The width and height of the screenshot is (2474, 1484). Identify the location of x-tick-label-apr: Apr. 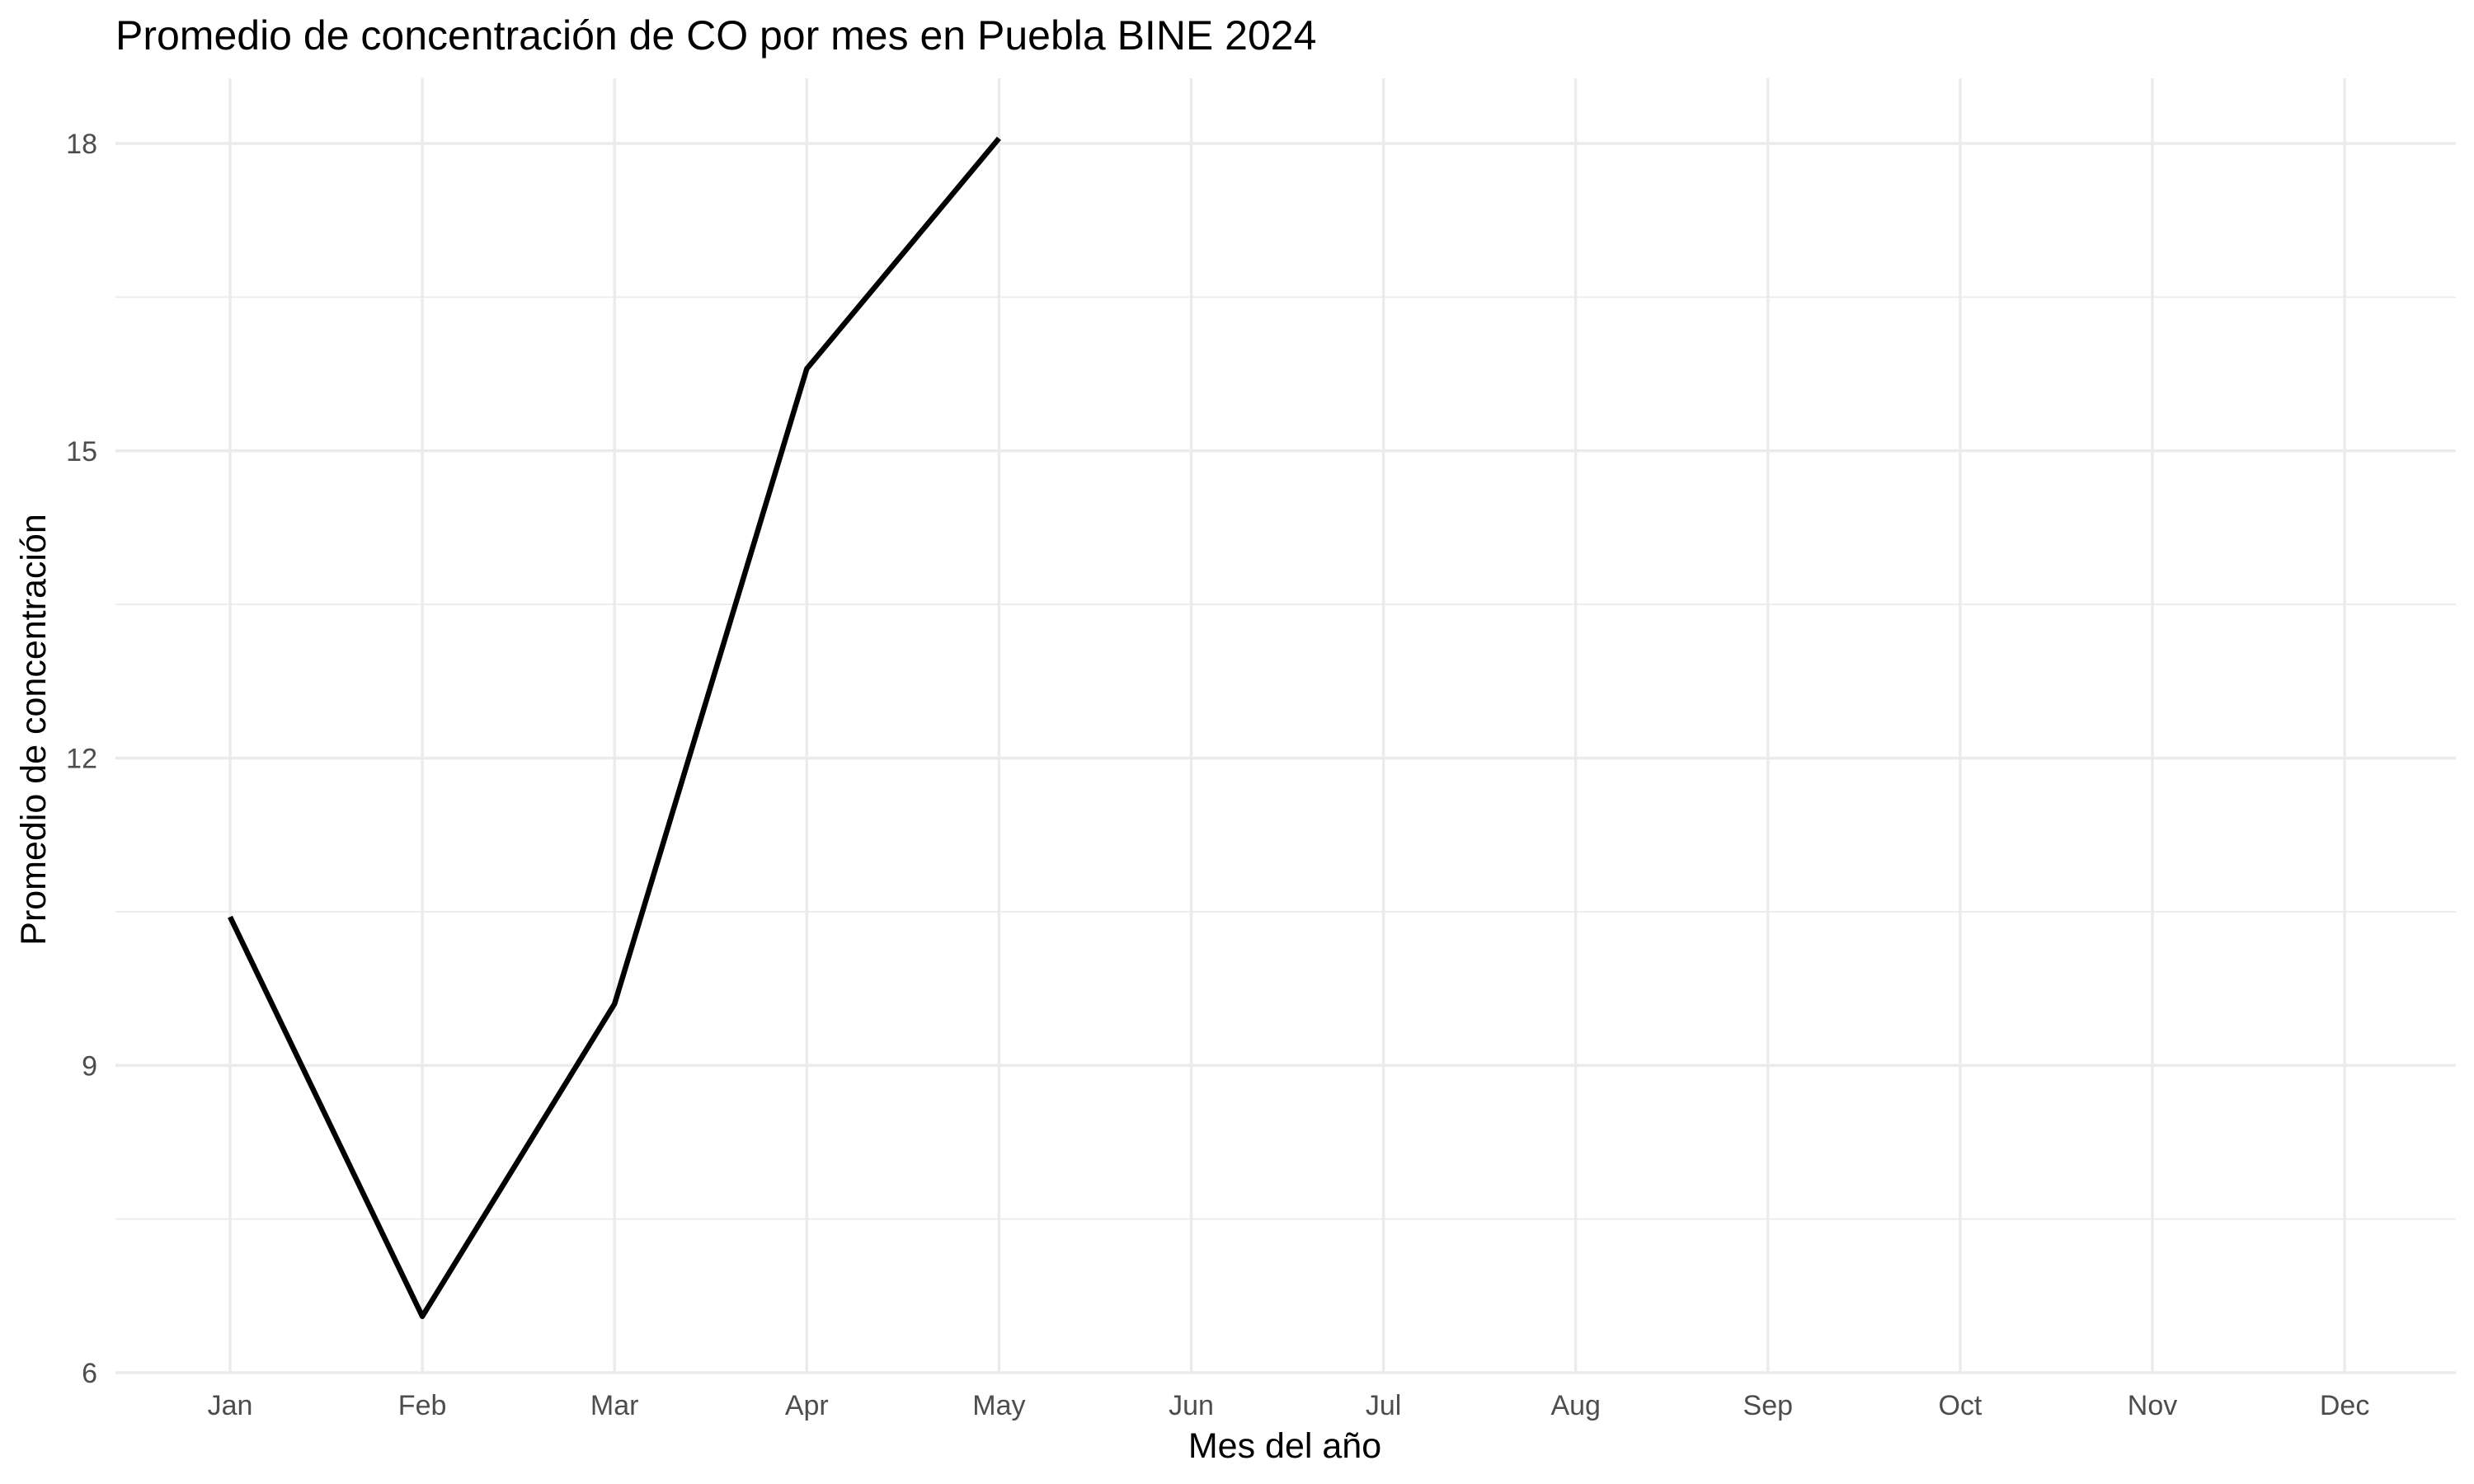
(807, 1405).